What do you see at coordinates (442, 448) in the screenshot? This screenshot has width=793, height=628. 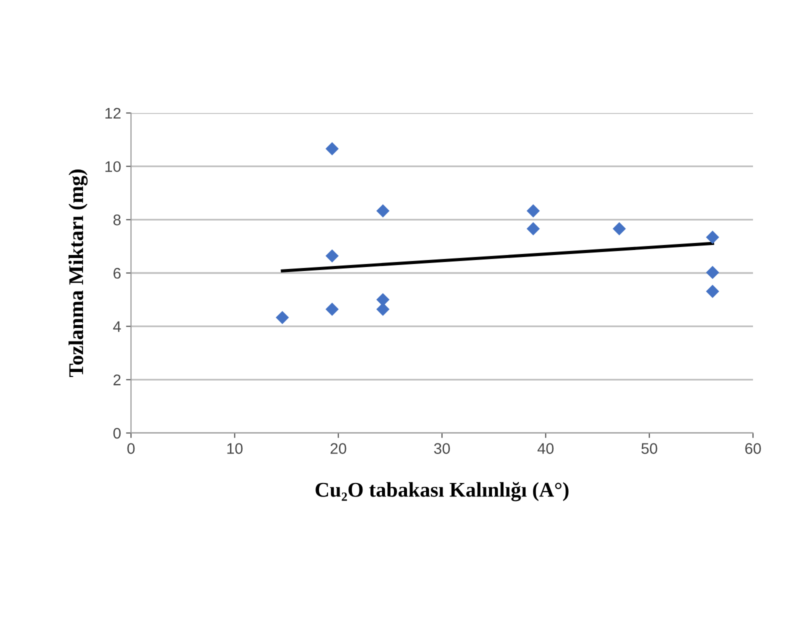 I see `x-tick-label: 30` at bounding box center [442, 448].